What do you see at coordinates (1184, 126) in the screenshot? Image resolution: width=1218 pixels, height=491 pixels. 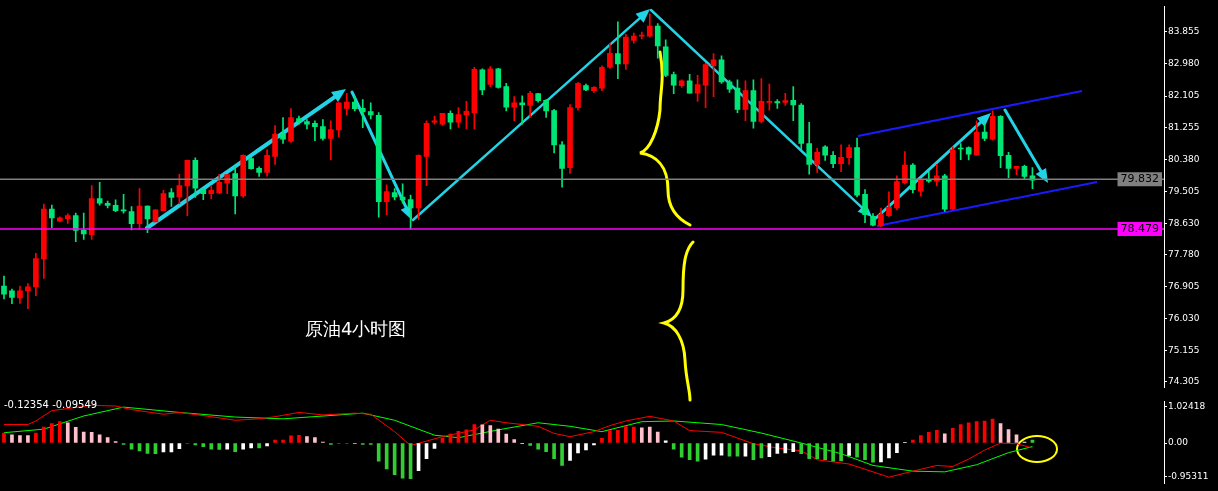 I see `y-tick-label: 81.255` at bounding box center [1184, 126].